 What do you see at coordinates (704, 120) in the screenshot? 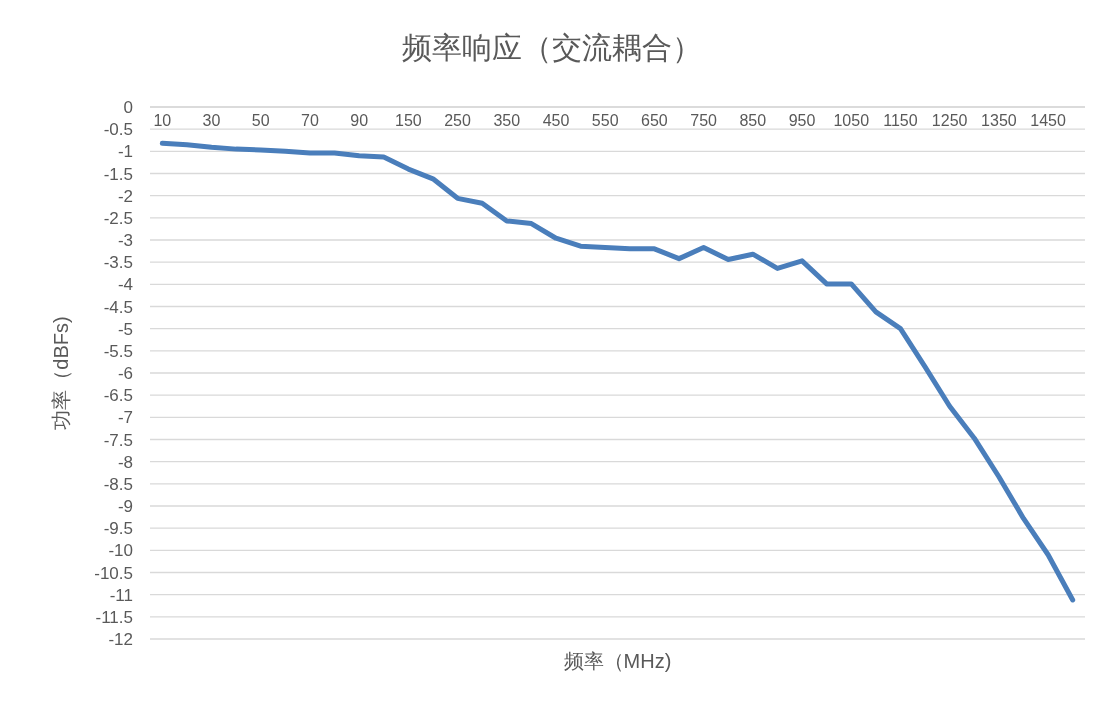
I see `x-tick-label: 750` at bounding box center [704, 120].